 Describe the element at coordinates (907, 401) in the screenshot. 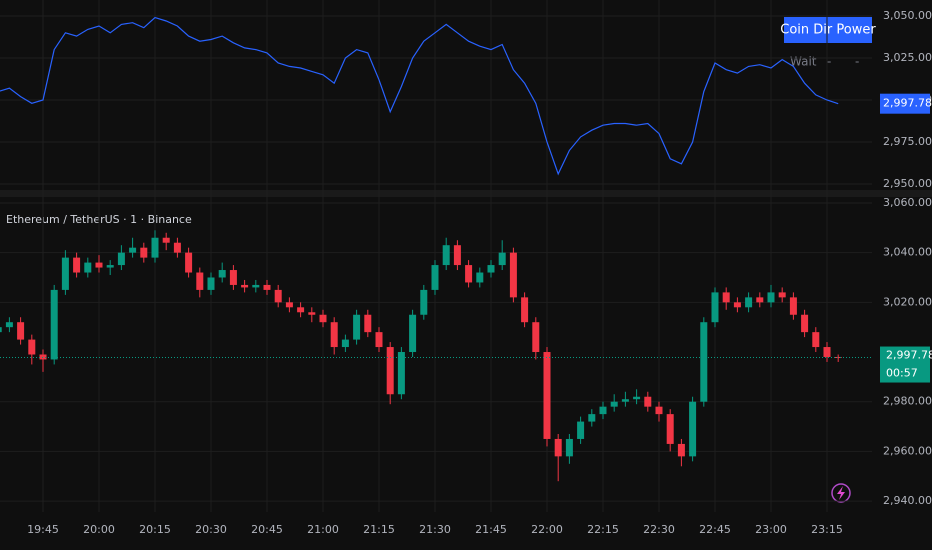

I see `y-tick-label: 2,980.00` at that location.